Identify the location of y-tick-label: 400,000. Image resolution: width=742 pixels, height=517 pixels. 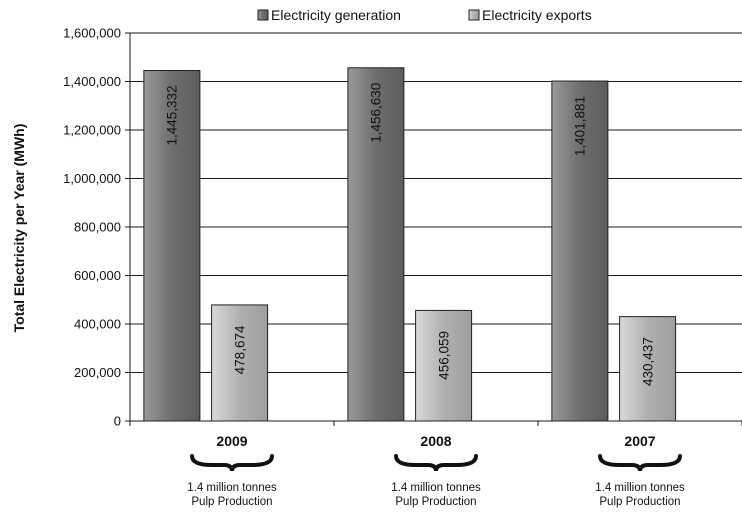
(97, 324).